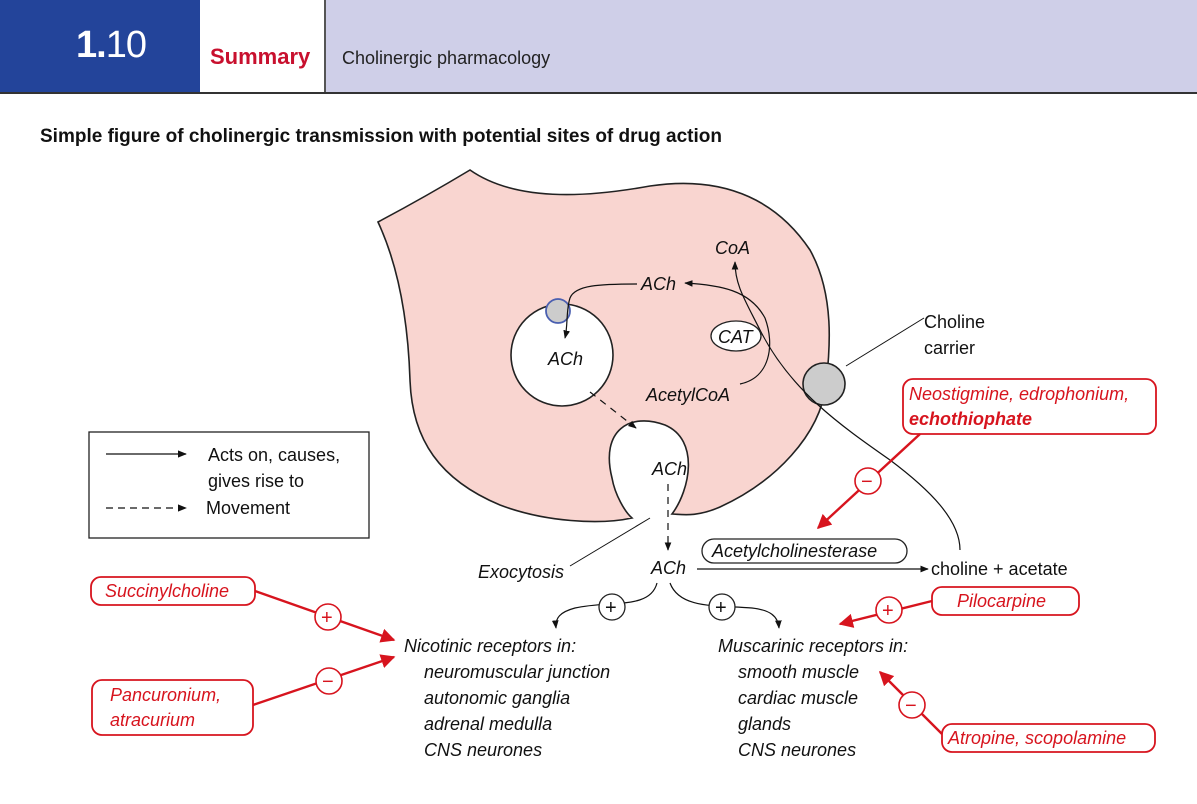 The height and width of the screenshot is (804, 1197). I want to click on nicotinic-item: neuromuscular junction, so click(517, 672).